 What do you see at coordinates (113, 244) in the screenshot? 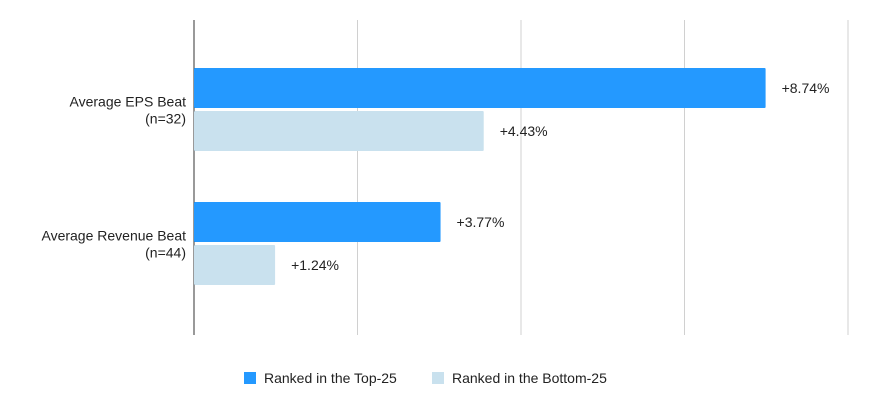
I see `category-label: Average Revenue Beat (n=44)` at bounding box center [113, 244].